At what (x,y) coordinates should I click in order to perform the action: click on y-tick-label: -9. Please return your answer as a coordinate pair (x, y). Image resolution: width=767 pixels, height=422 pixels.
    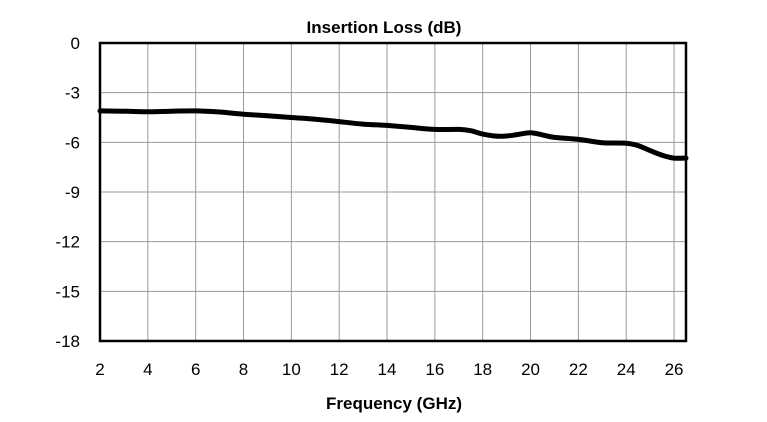
    Looking at the image, I should click on (72, 192).